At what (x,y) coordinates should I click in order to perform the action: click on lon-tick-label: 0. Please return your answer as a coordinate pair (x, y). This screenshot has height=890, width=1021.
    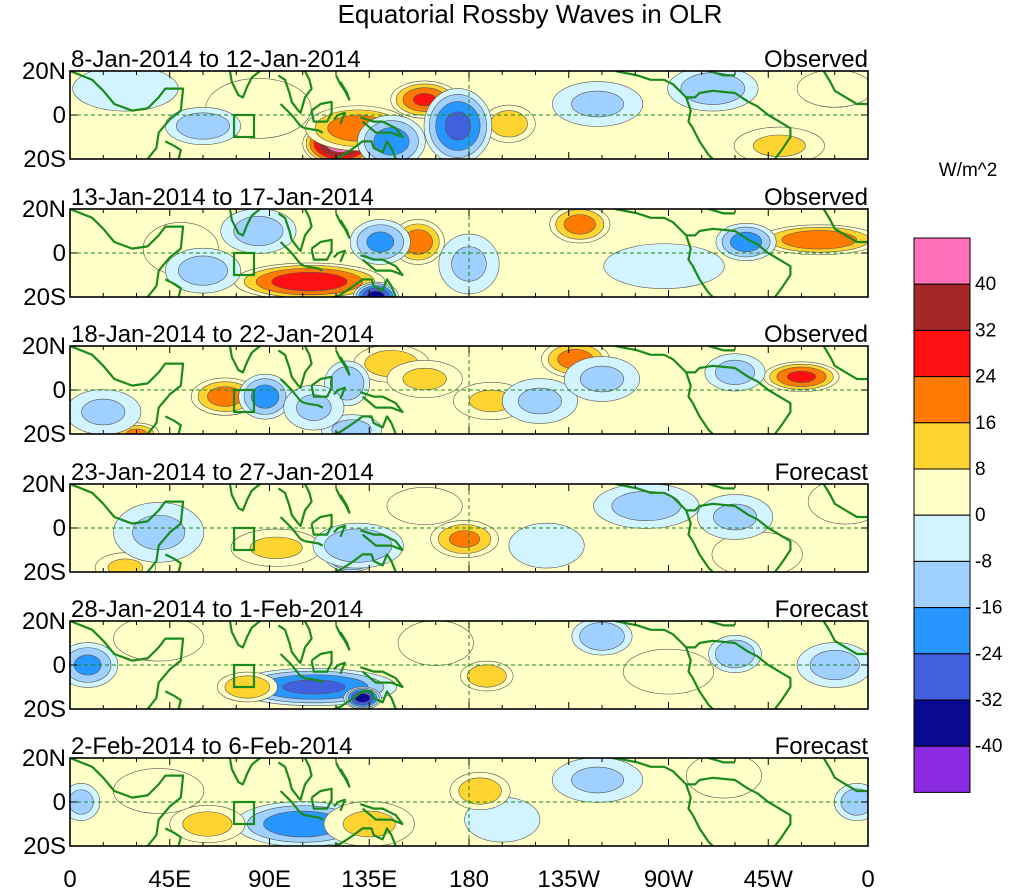
    Looking at the image, I should click on (69, 878).